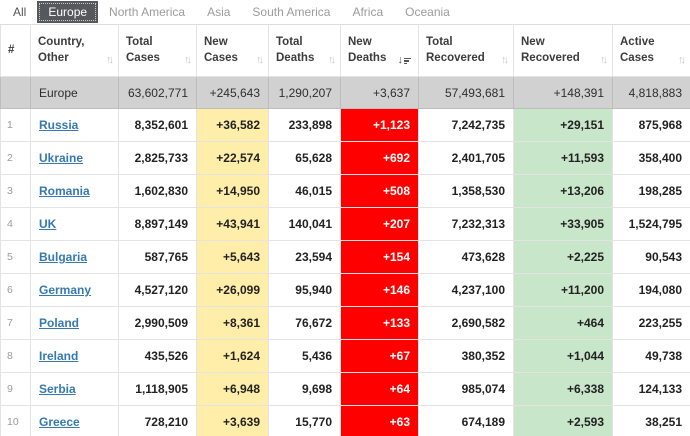 This screenshot has height=436, width=690. I want to click on total-cases-cell: 2,825,733, so click(157, 158).